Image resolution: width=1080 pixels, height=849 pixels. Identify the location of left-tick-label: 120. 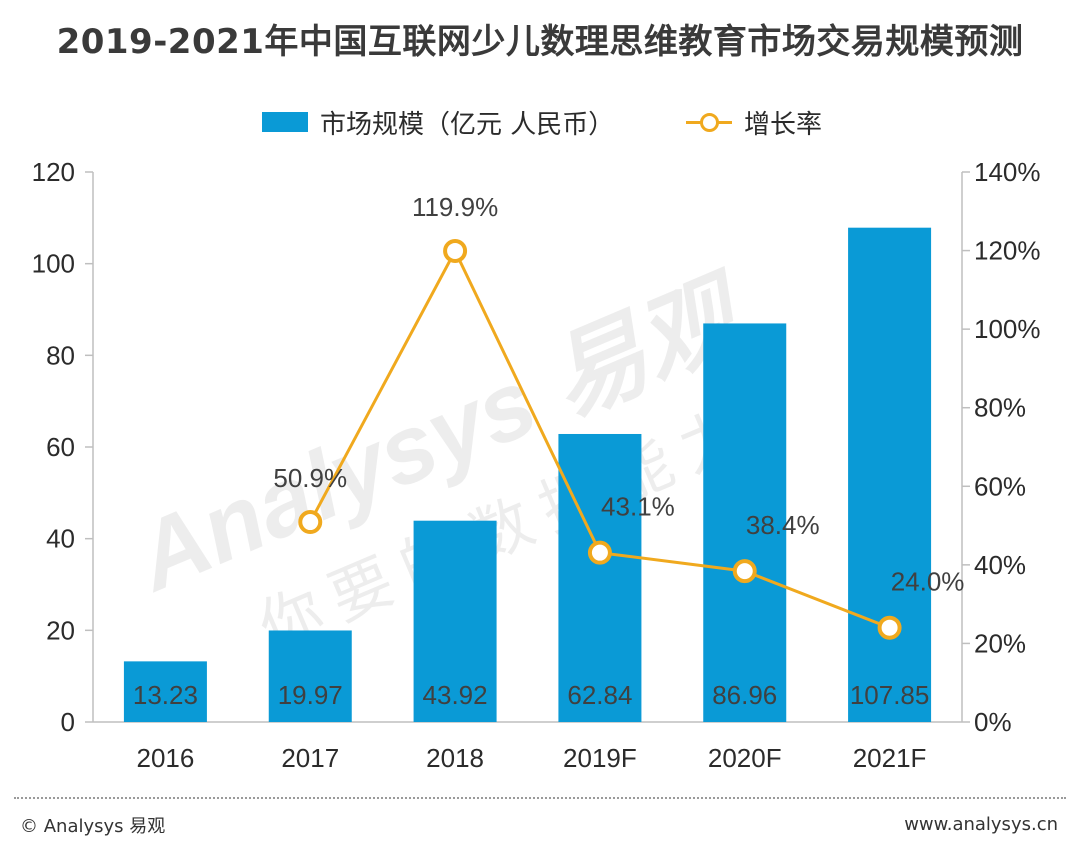
(53, 172).